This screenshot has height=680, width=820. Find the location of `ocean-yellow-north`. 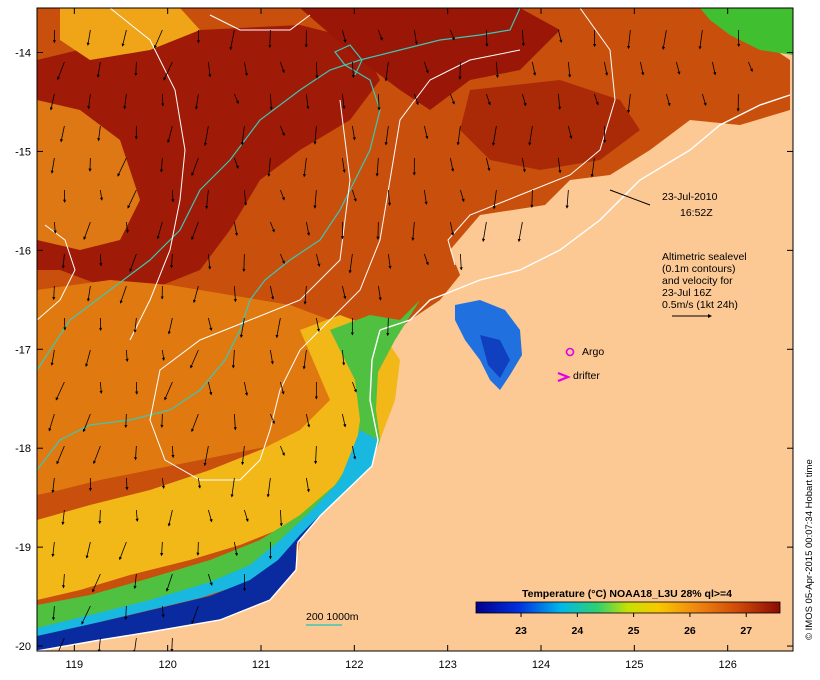

ocean-yellow-north is located at coordinates (130, 34).